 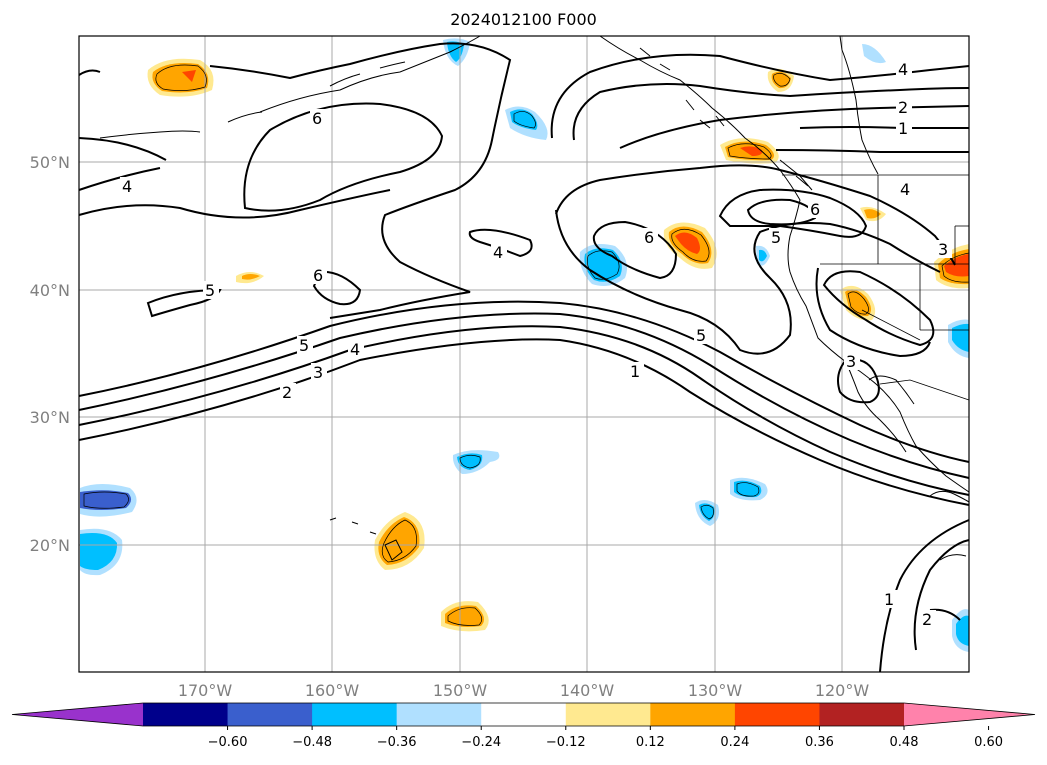 I want to click on colorbar-tick-label: −0.48, so click(x=312, y=742).